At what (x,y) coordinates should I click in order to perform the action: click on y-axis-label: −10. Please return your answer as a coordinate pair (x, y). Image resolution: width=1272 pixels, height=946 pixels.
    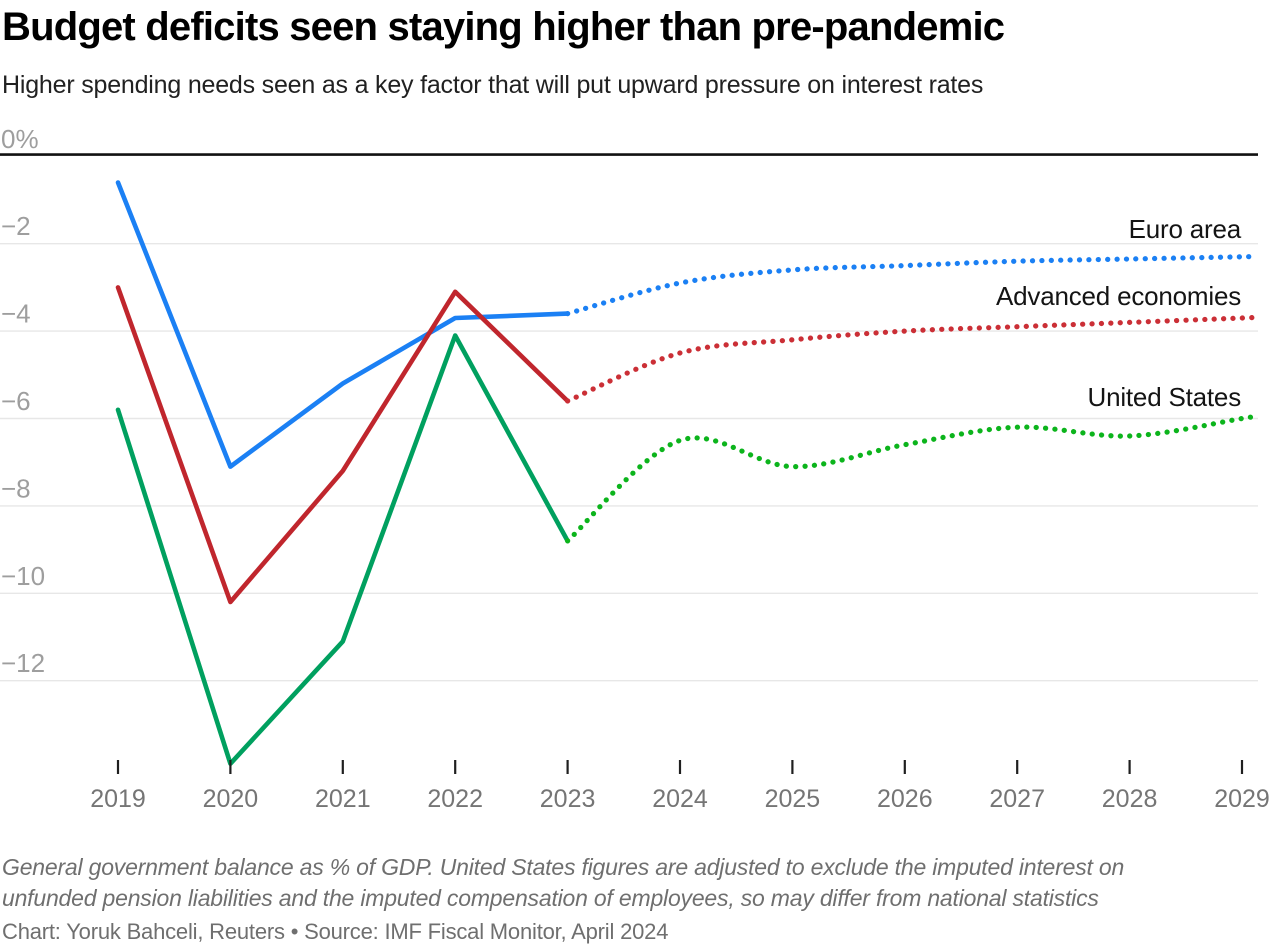
    Looking at the image, I should click on (23, 576).